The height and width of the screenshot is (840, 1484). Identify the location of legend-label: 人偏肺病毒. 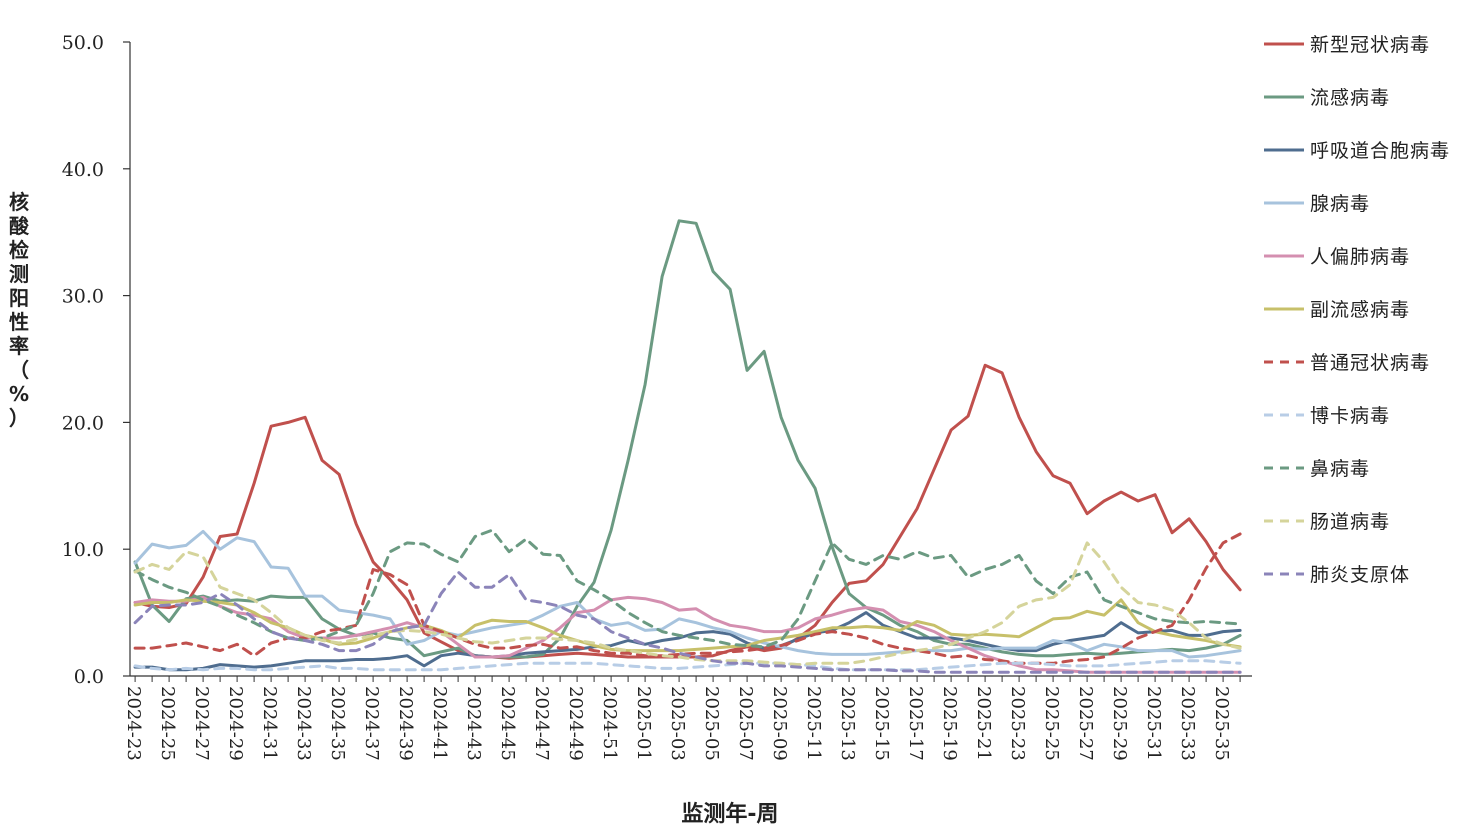
(1360, 257).